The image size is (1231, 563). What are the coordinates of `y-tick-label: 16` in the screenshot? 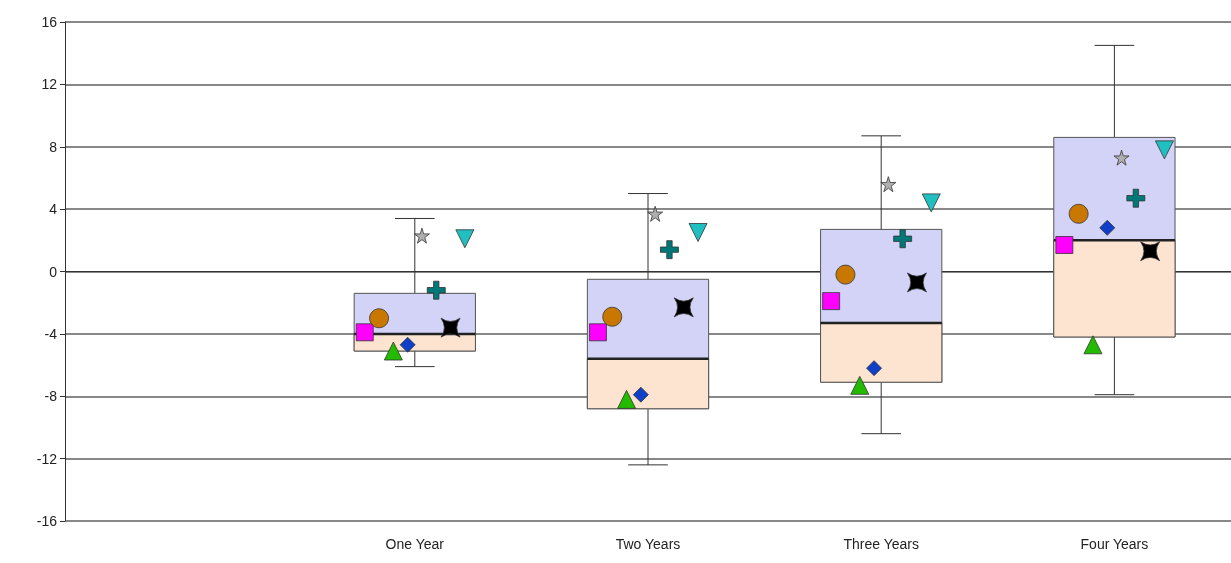 It's located at (49, 22).